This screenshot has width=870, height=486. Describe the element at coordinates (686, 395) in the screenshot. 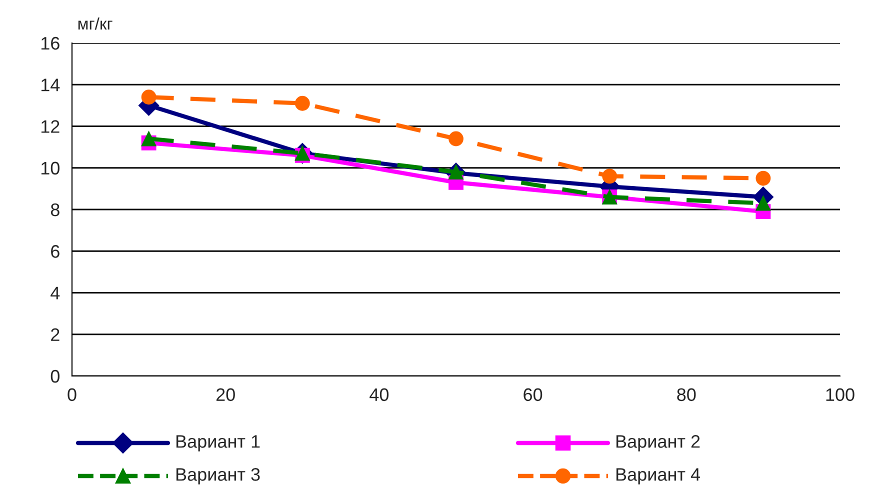

I see `x-tick-label: 80` at that location.